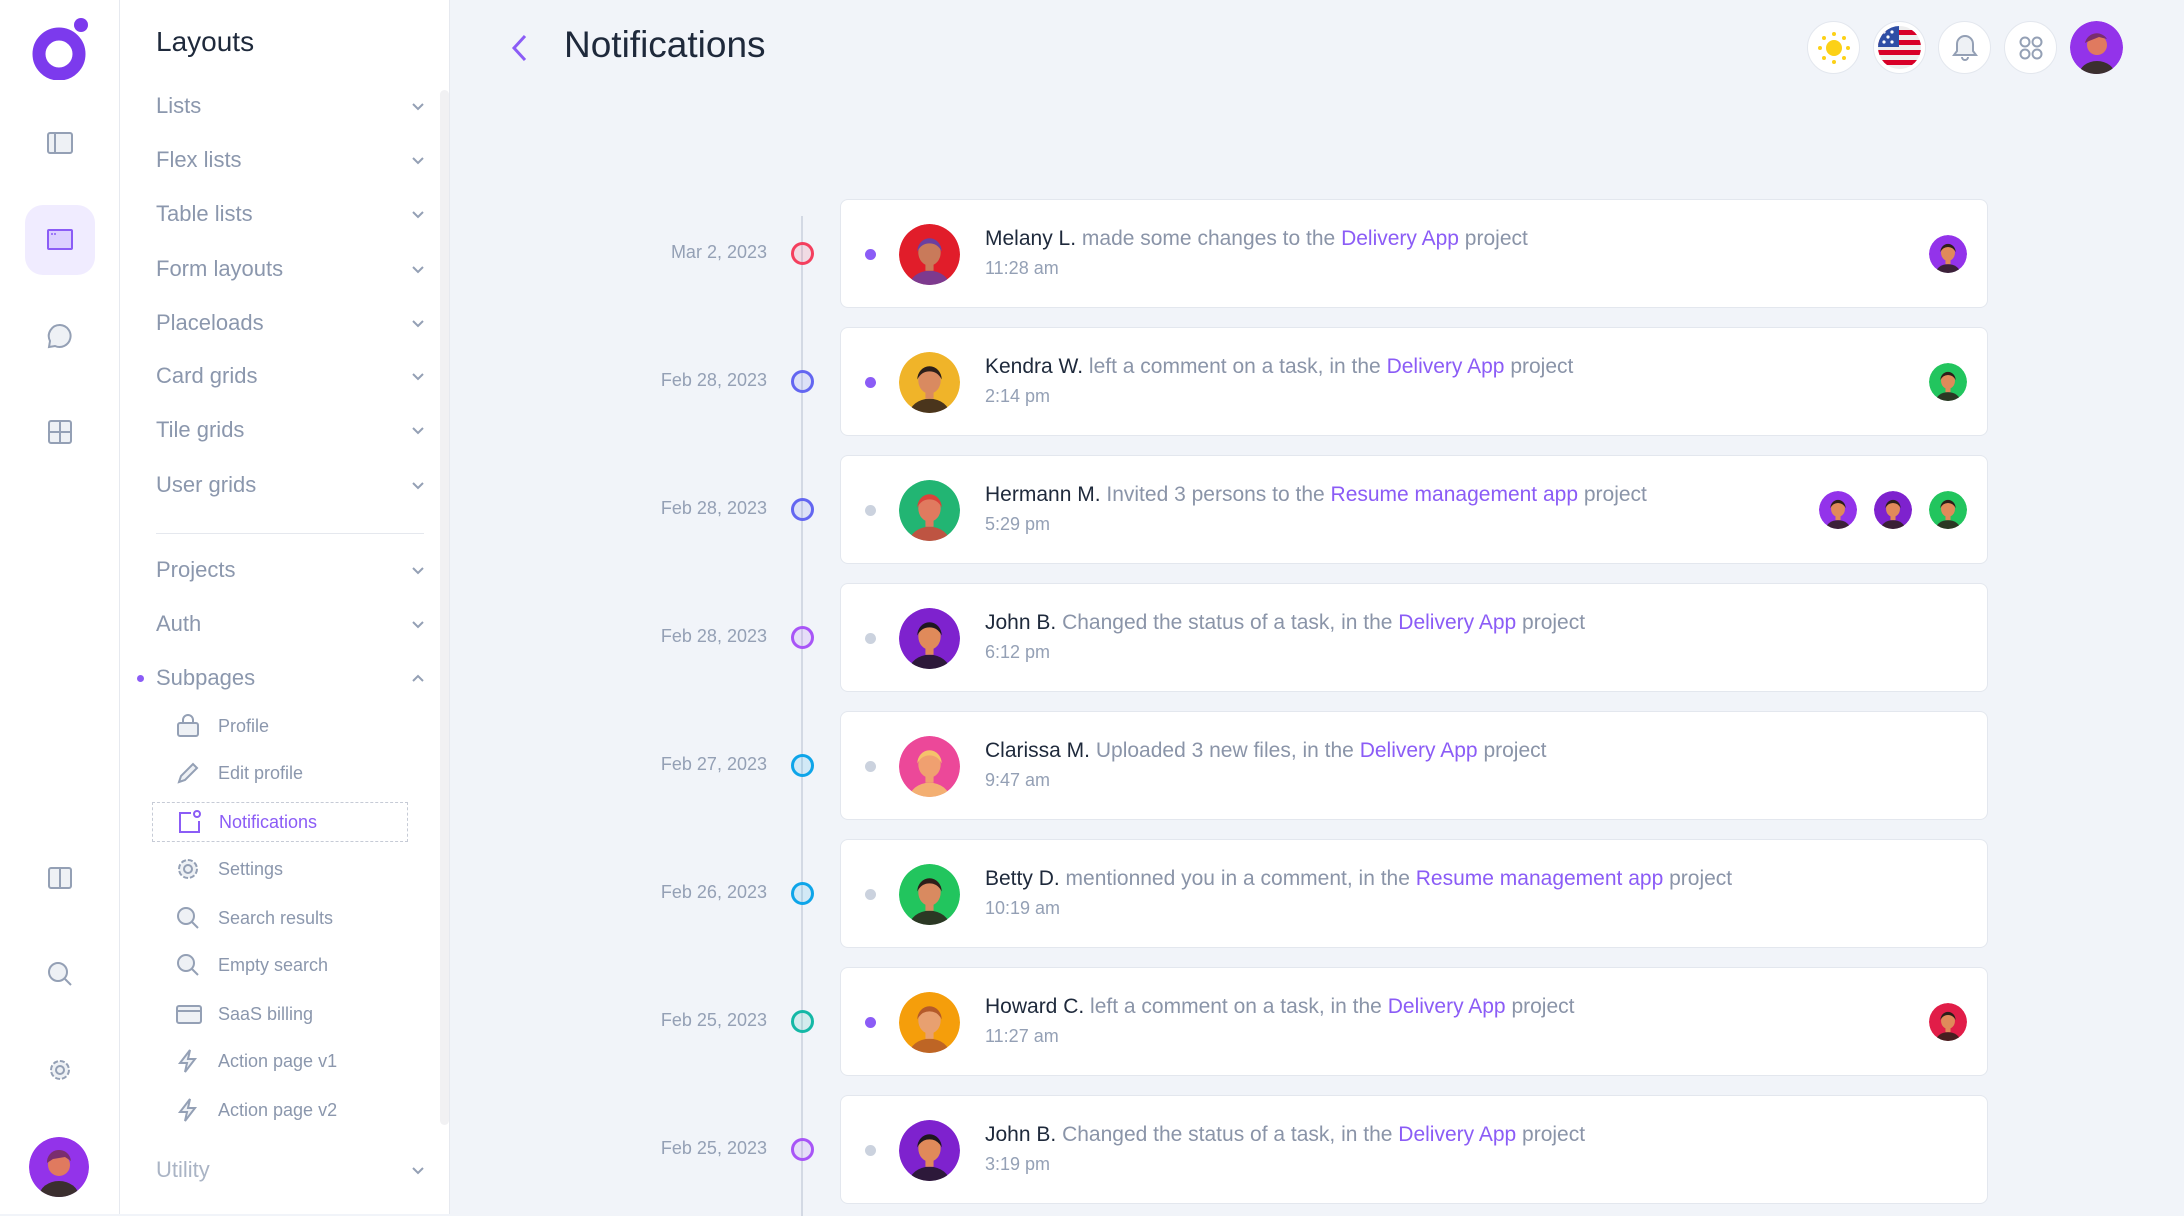  I want to click on subpage-profile: Profile, so click(280, 726).